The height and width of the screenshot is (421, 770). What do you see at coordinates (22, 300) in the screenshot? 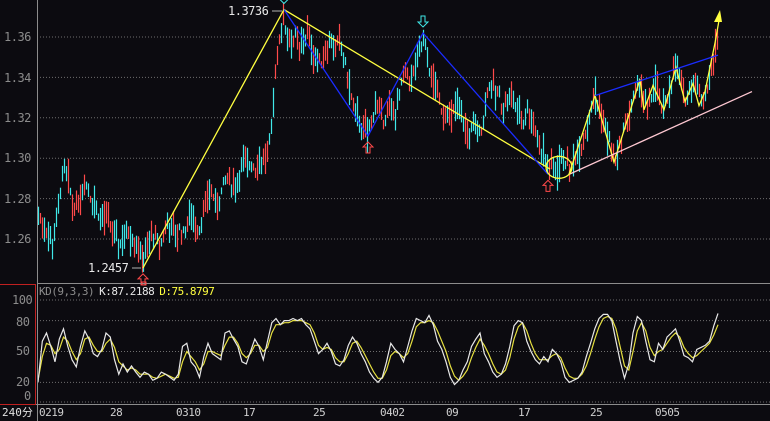
I see `kd-tick-100: 100` at bounding box center [22, 300].